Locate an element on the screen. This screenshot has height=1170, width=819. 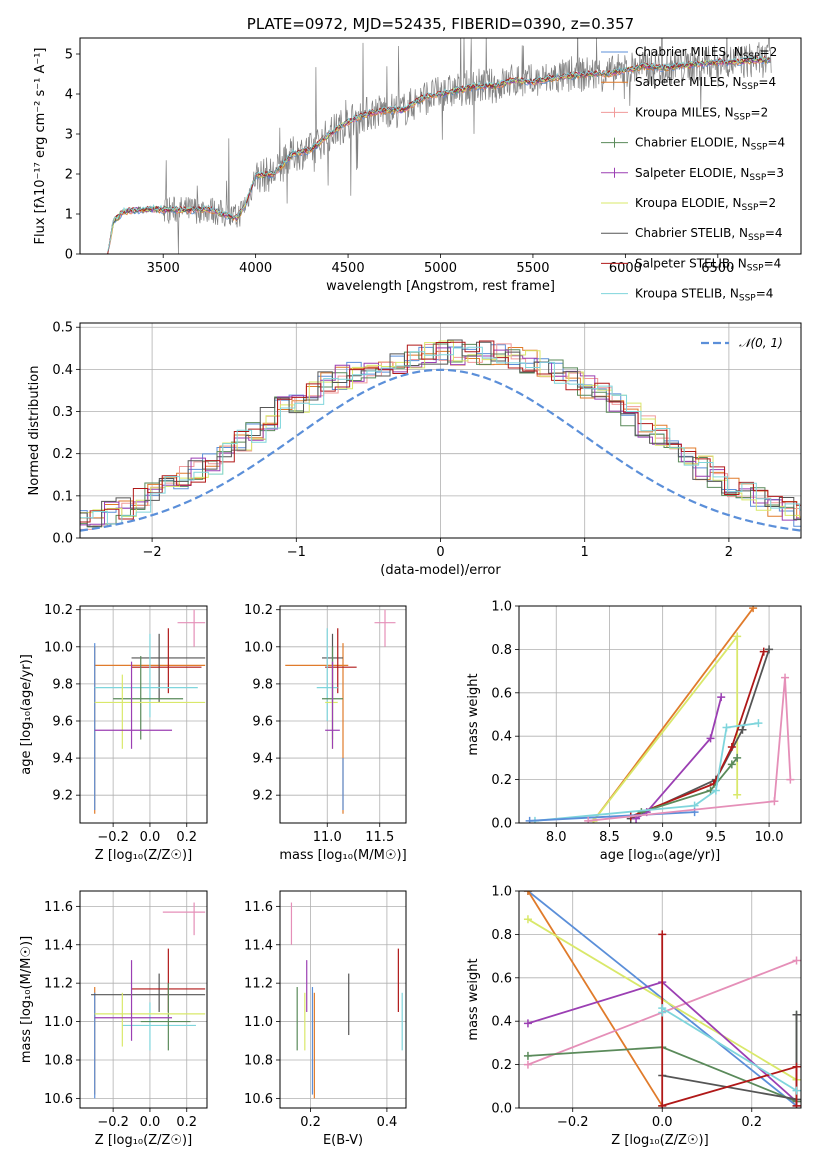
x-axis-label: E(B-V) is located at coordinates (343, 1140).